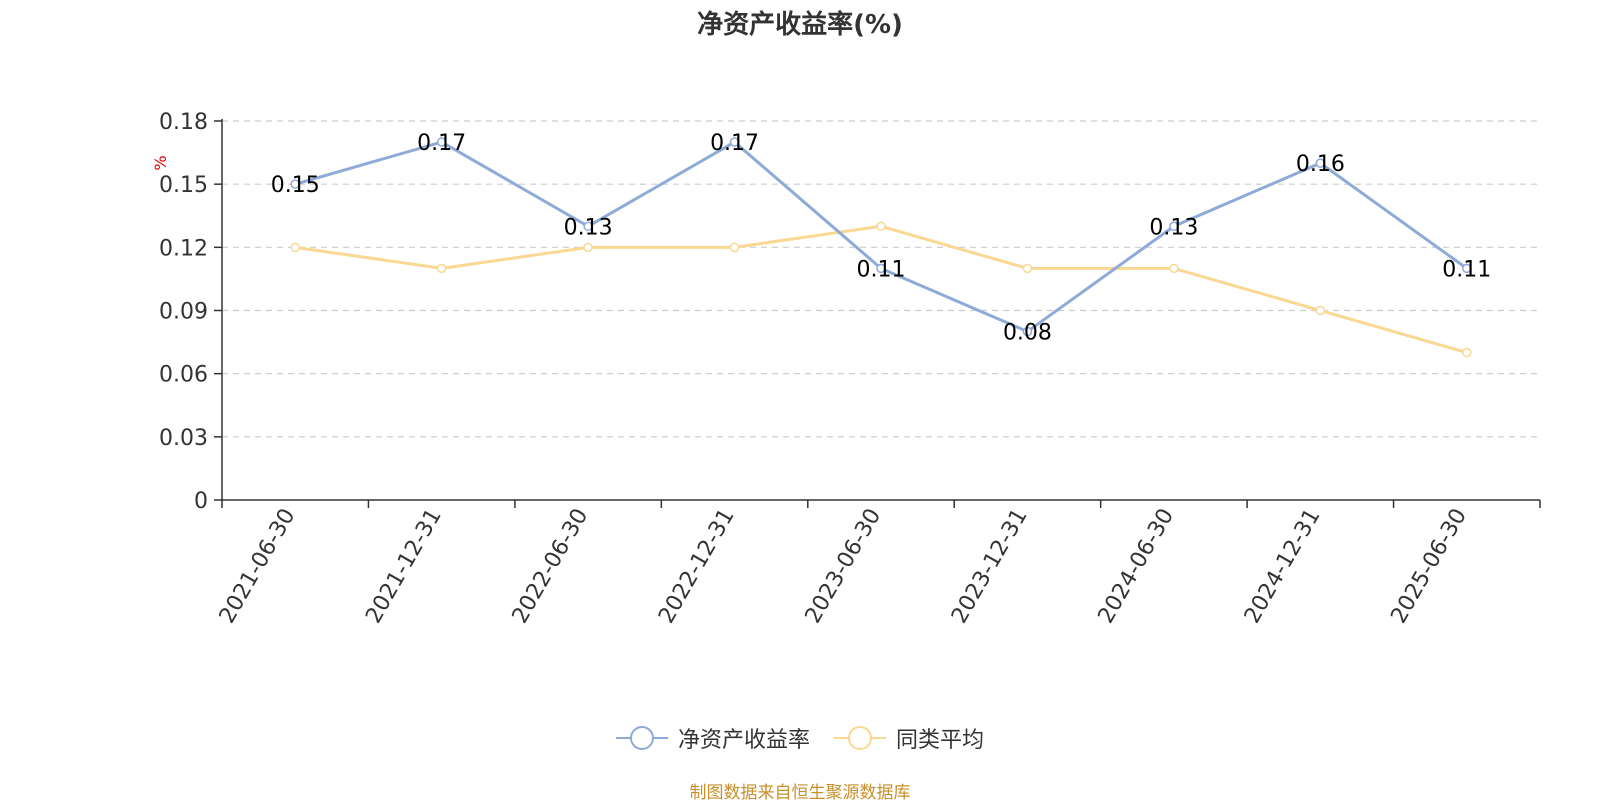 The width and height of the screenshot is (1600, 803). I want to click on legend-label-series-1: 净资产收益率, so click(743, 740).